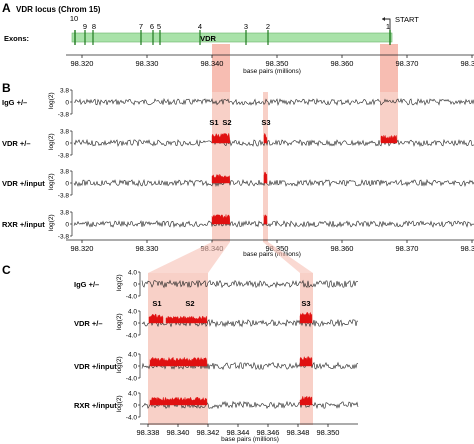 The height and width of the screenshot is (444, 474). What do you see at coordinates (141, 26) in the screenshot?
I see `exon-number-7: 7` at bounding box center [141, 26].